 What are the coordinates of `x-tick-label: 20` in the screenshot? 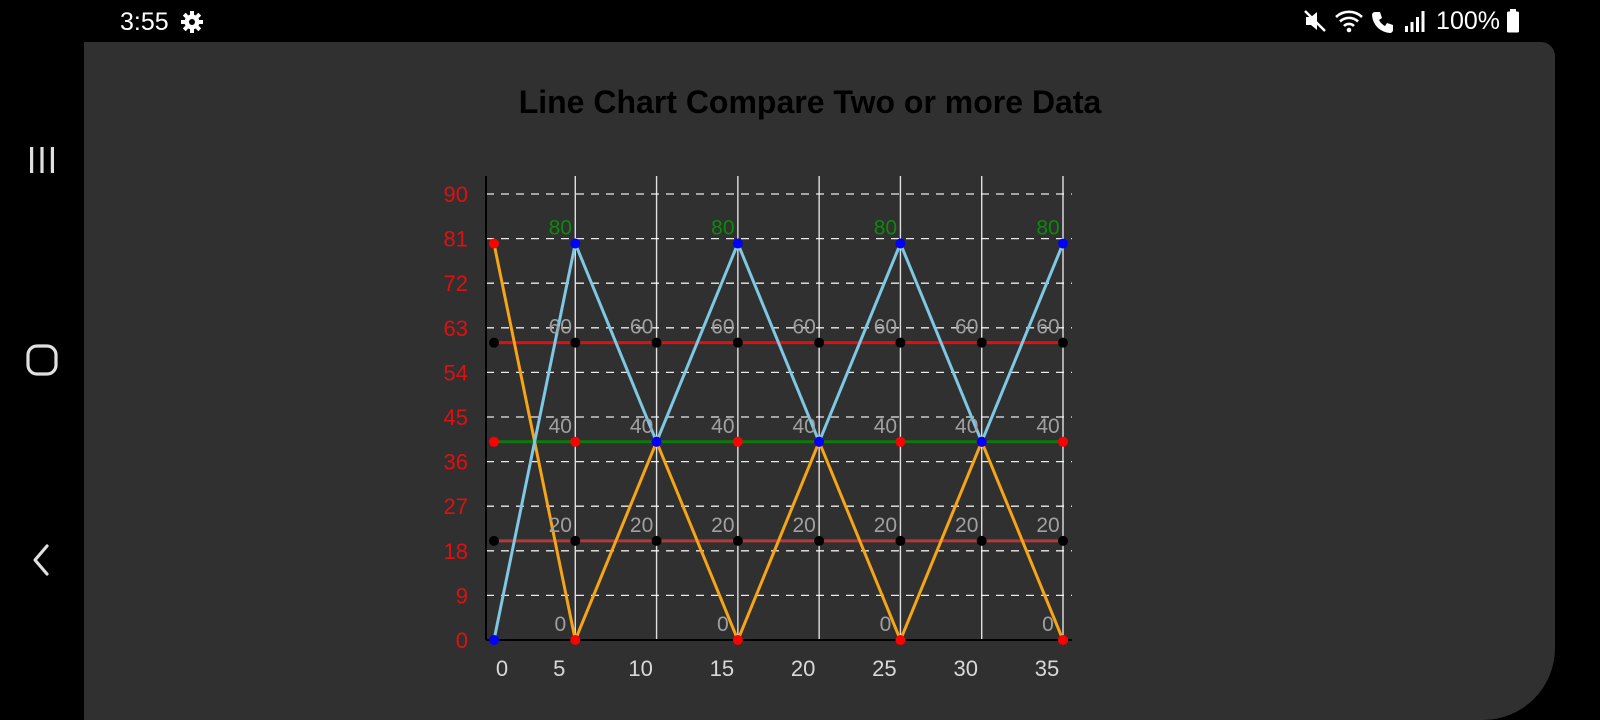 It's located at (803, 668).